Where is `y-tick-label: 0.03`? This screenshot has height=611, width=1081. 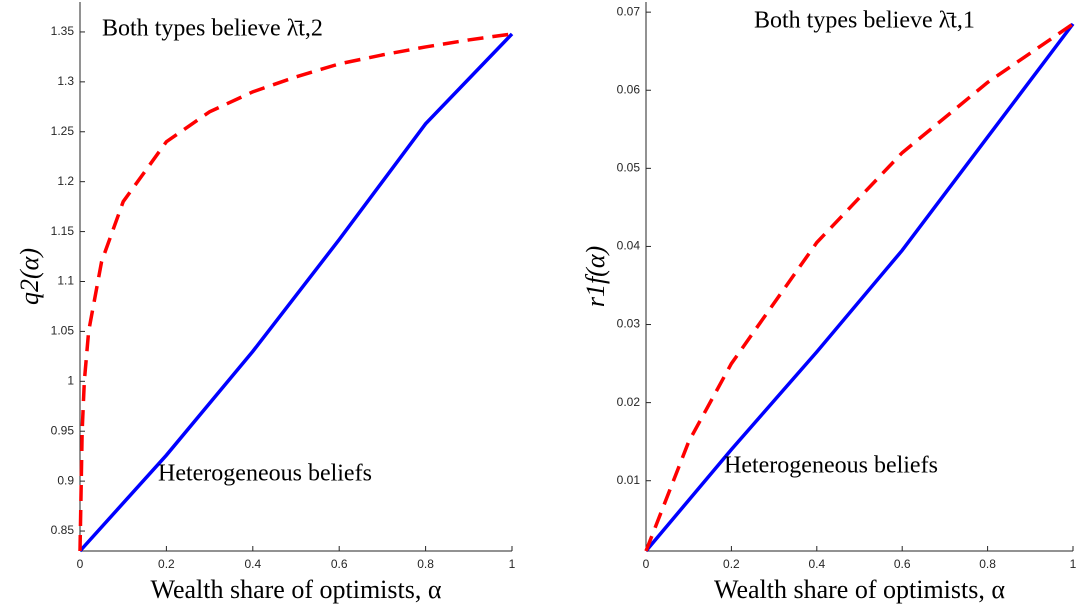
y-tick-label: 0.03 is located at coordinates (629, 324).